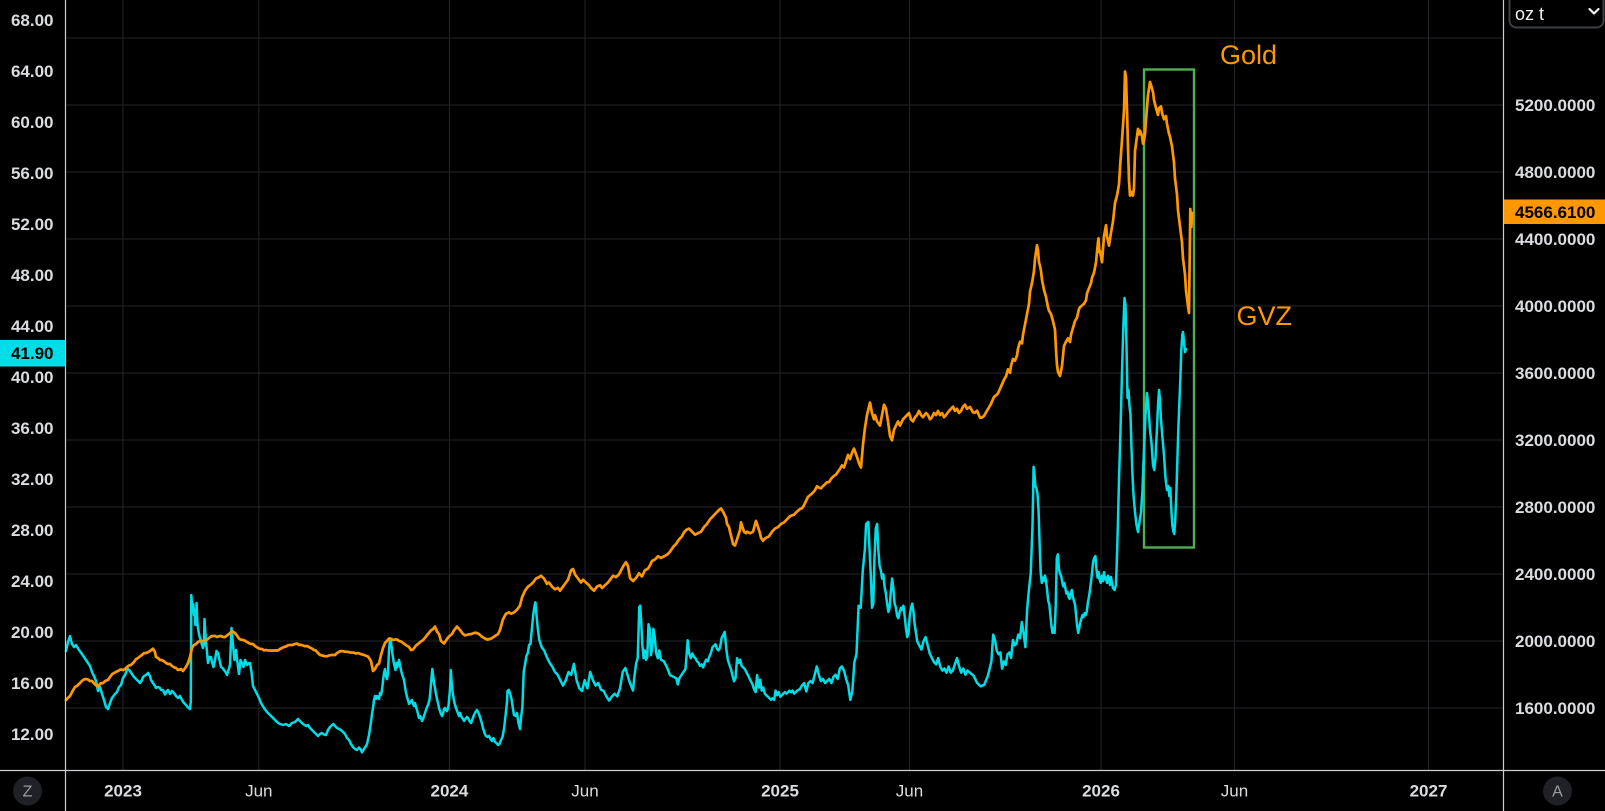 The image size is (1605, 811). What do you see at coordinates (1555, 306) in the screenshot?
I see `svg-text: 4000.0000` at bounding box center [1555, 306].